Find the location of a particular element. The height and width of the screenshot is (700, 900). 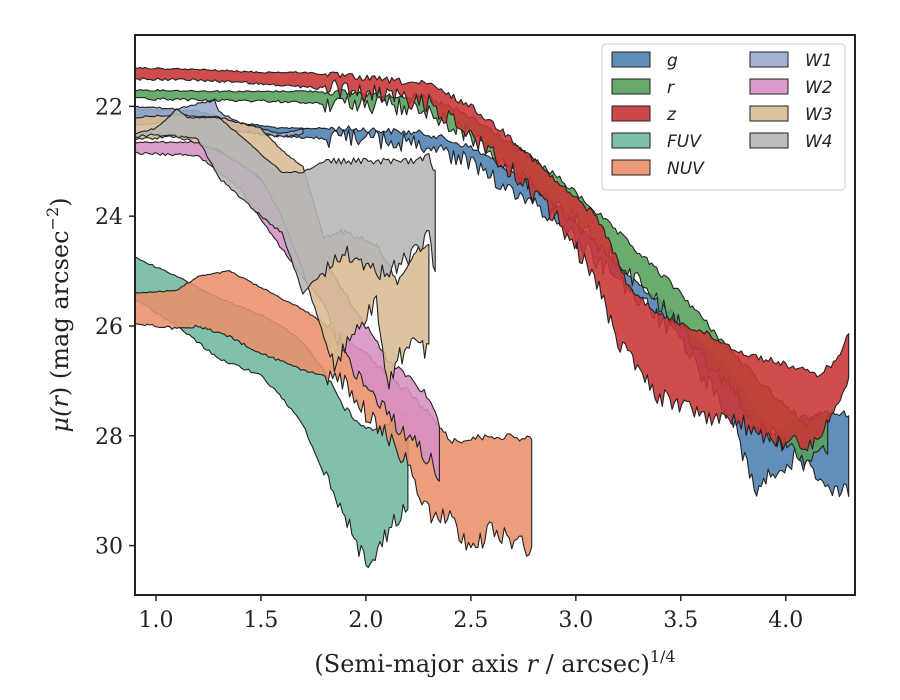

y-tick-label: 22 is located at coordinates (109, 107).